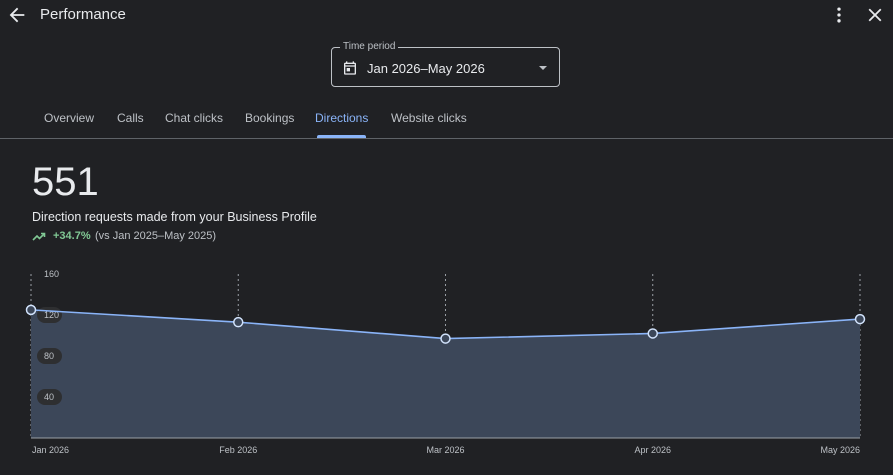  I want to click on x-tick-label: Mar 2026, so click(445, 450).